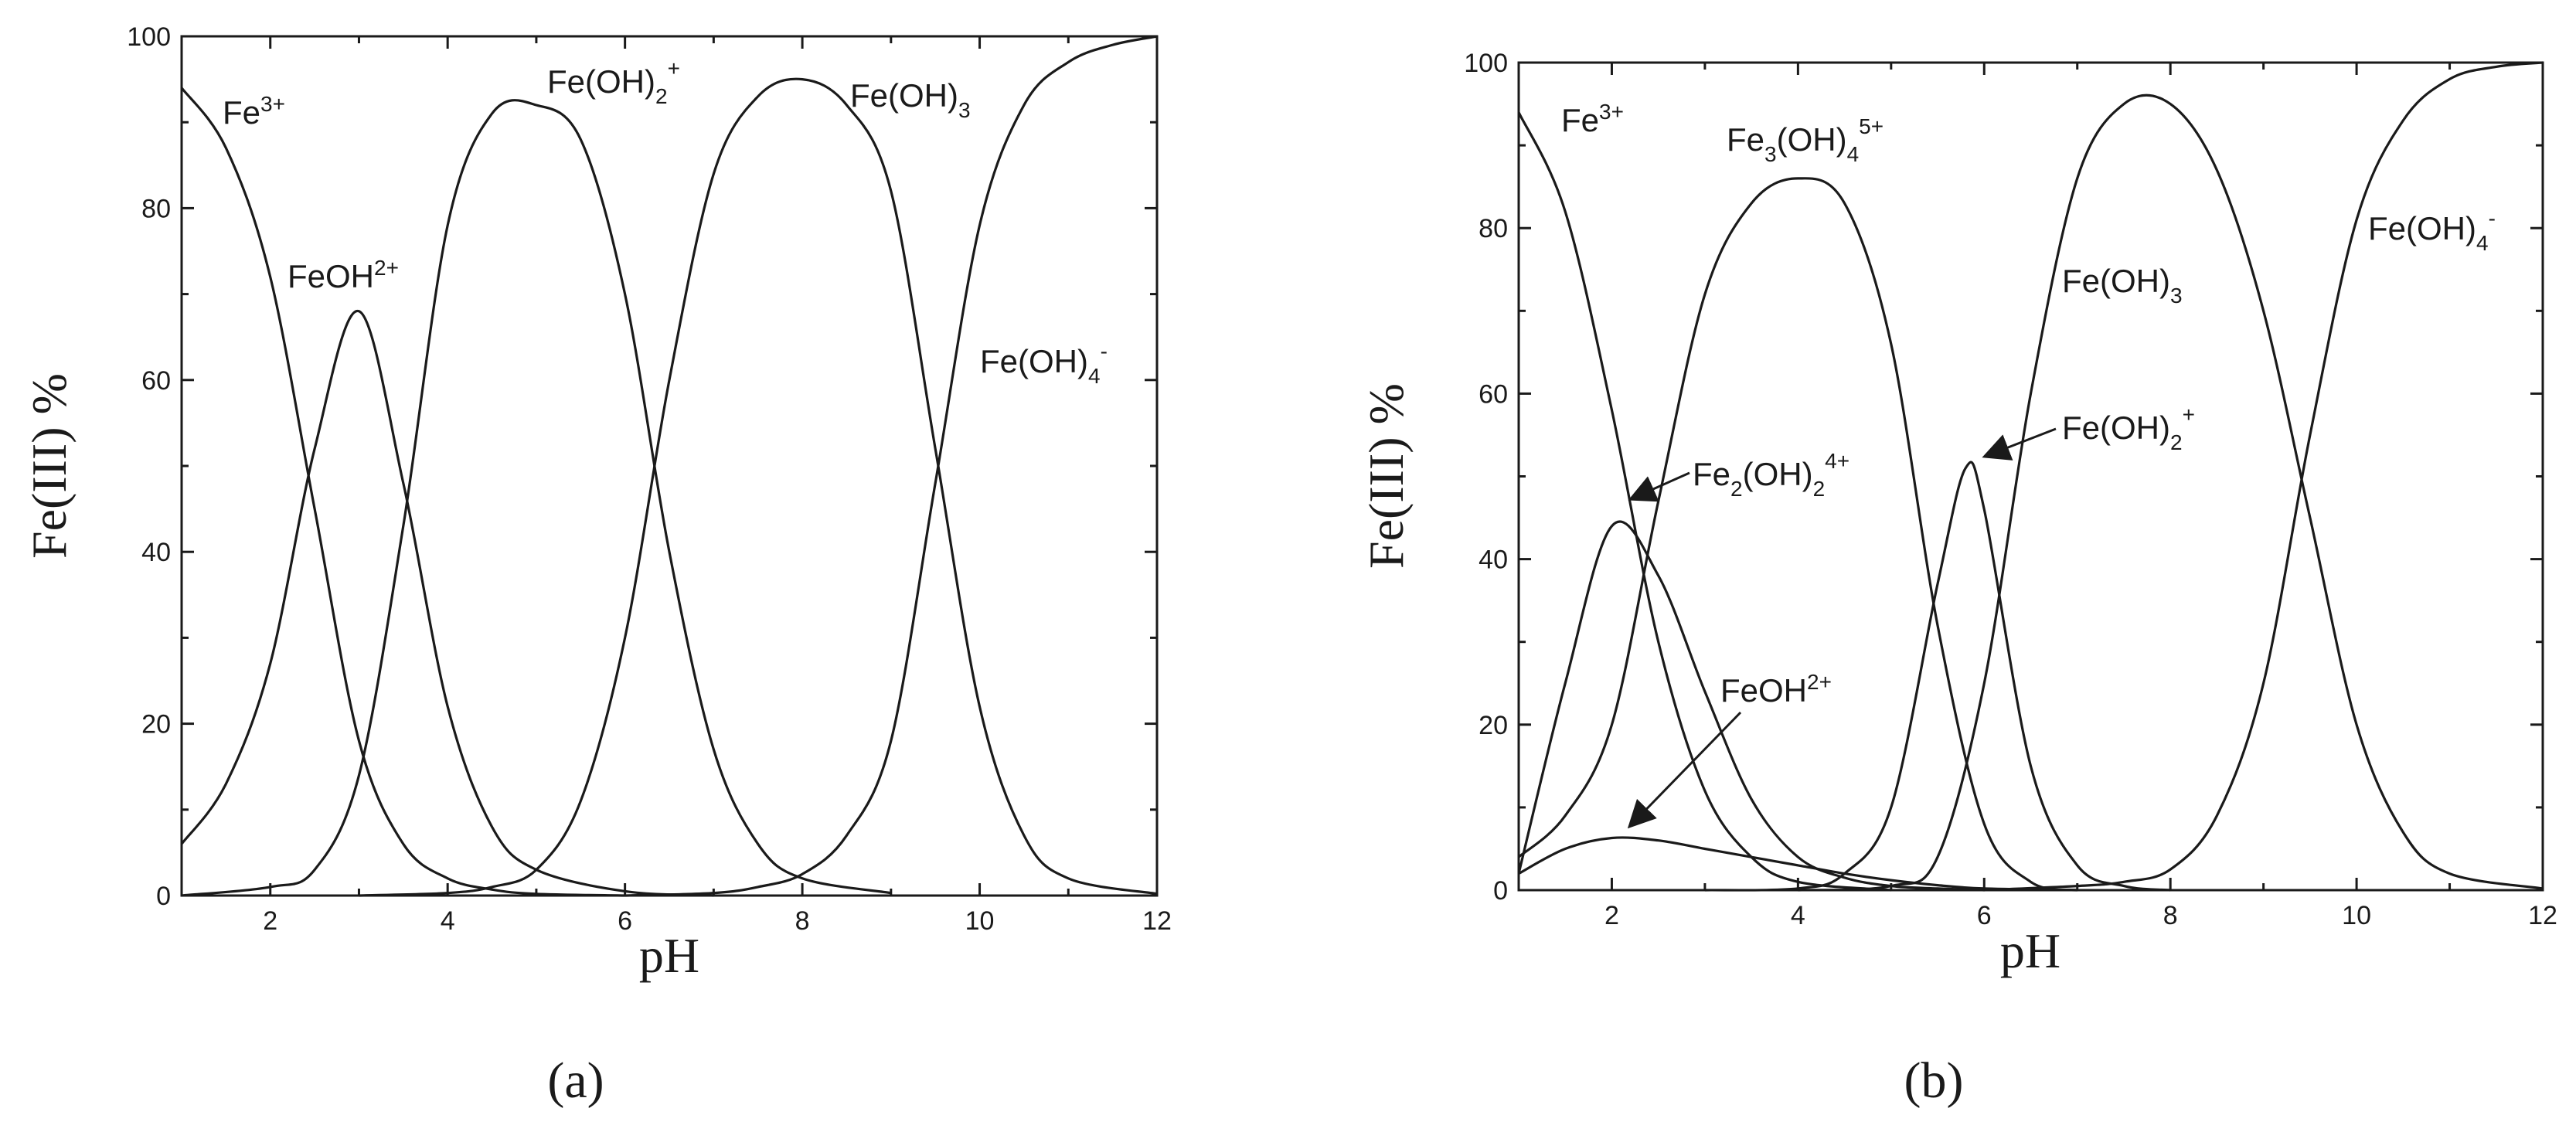 The height and width of the screenshot is (1132, 2576). Describe the element at coordinates (2122, 285) in the screenshot. I see `label-b-feoh3: Fe(OH)3` at that location.